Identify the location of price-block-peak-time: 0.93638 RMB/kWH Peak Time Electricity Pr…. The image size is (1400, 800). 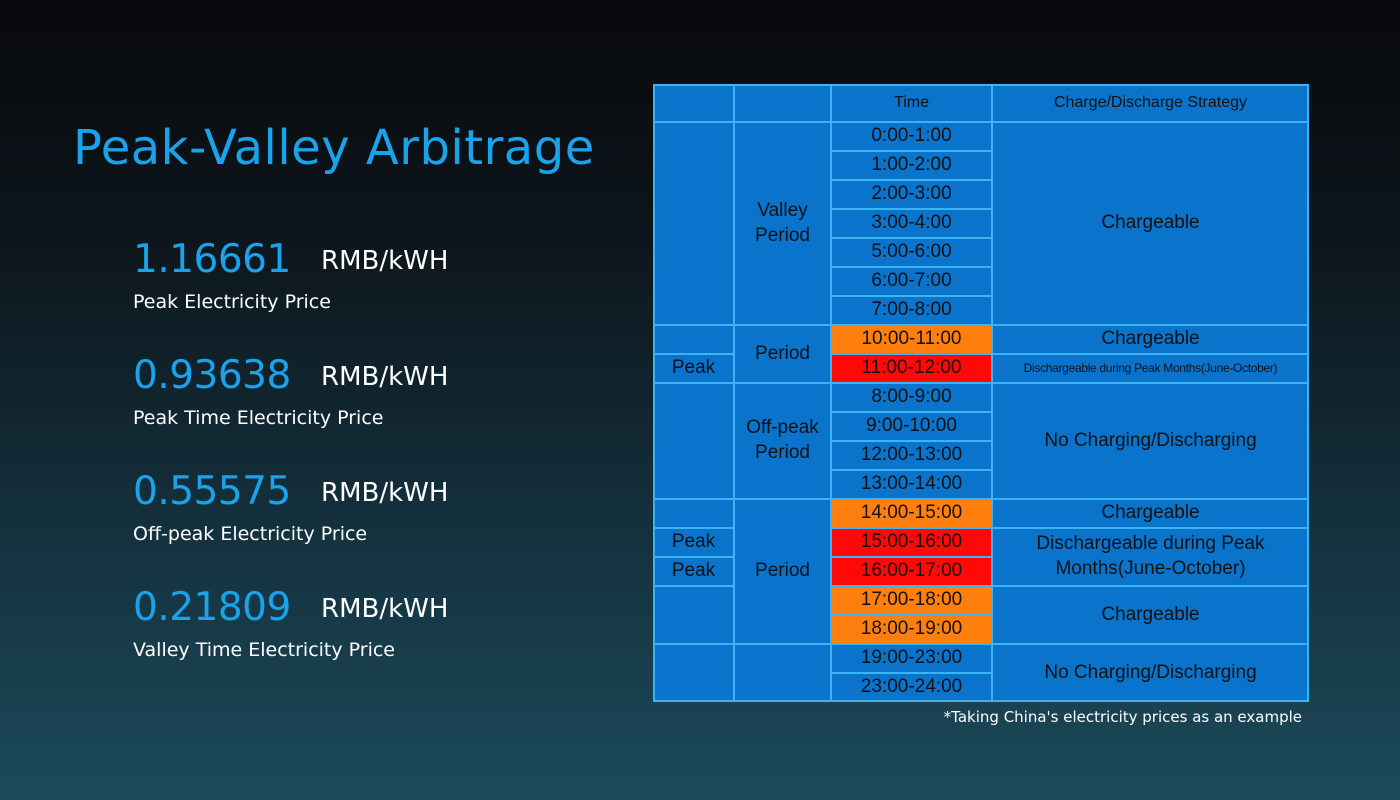
(343, 392).